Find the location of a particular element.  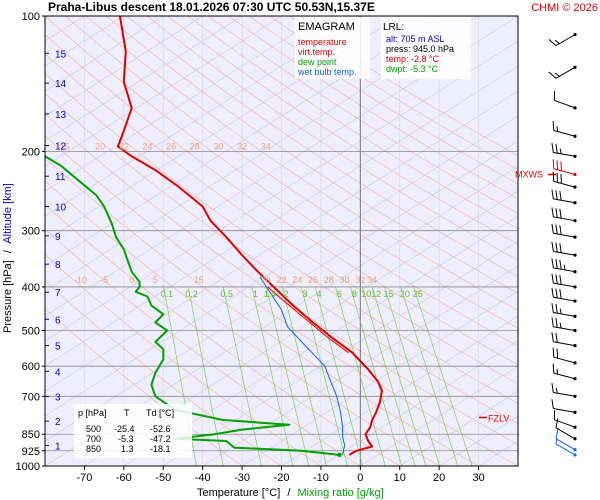

legend-wet-bulb: wet bulb temp. is located at coordinates (327, 72).